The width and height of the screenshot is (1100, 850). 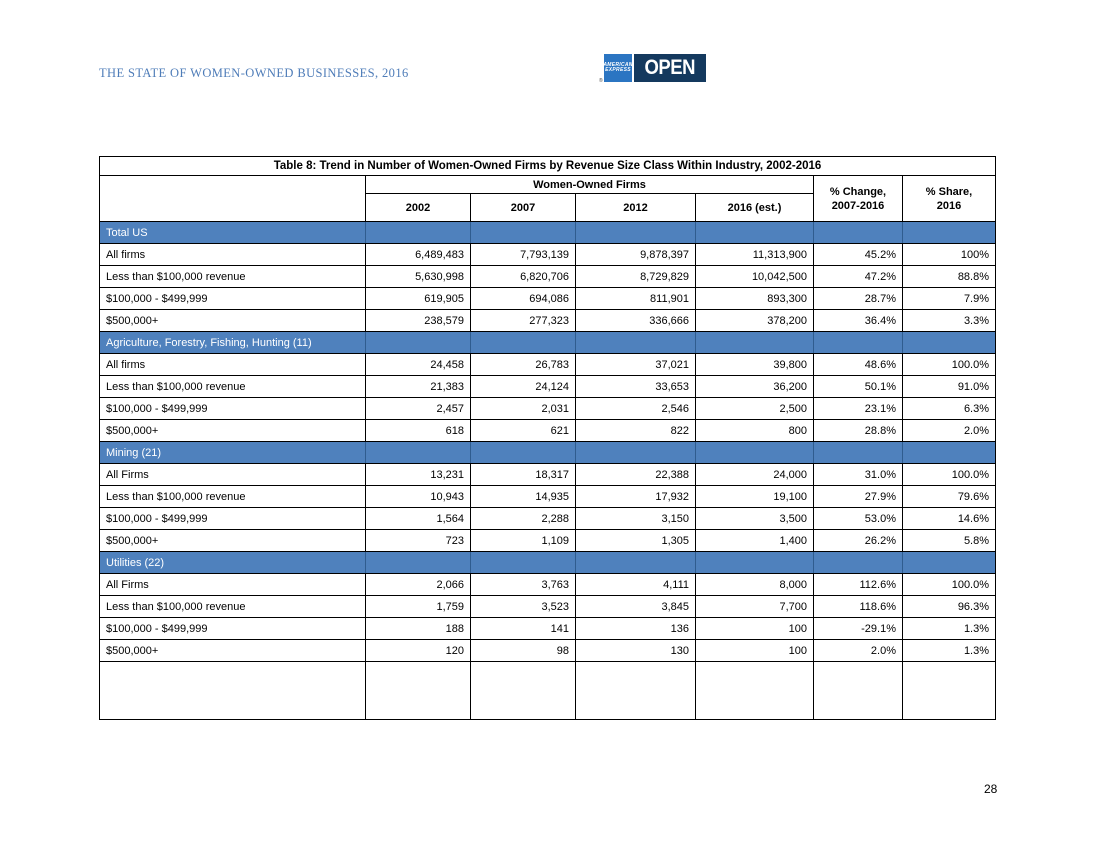 I want to click on cell-2002: 723, so click(x=418, y=540).